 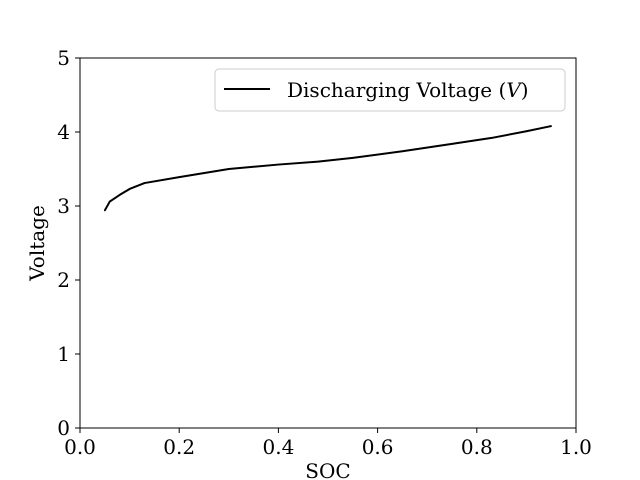 What do you see at coordinates (68, 243) in the screenshot?
I see `y-axis: 0 1 2 3 4 5` at bounding box center [68, 243].